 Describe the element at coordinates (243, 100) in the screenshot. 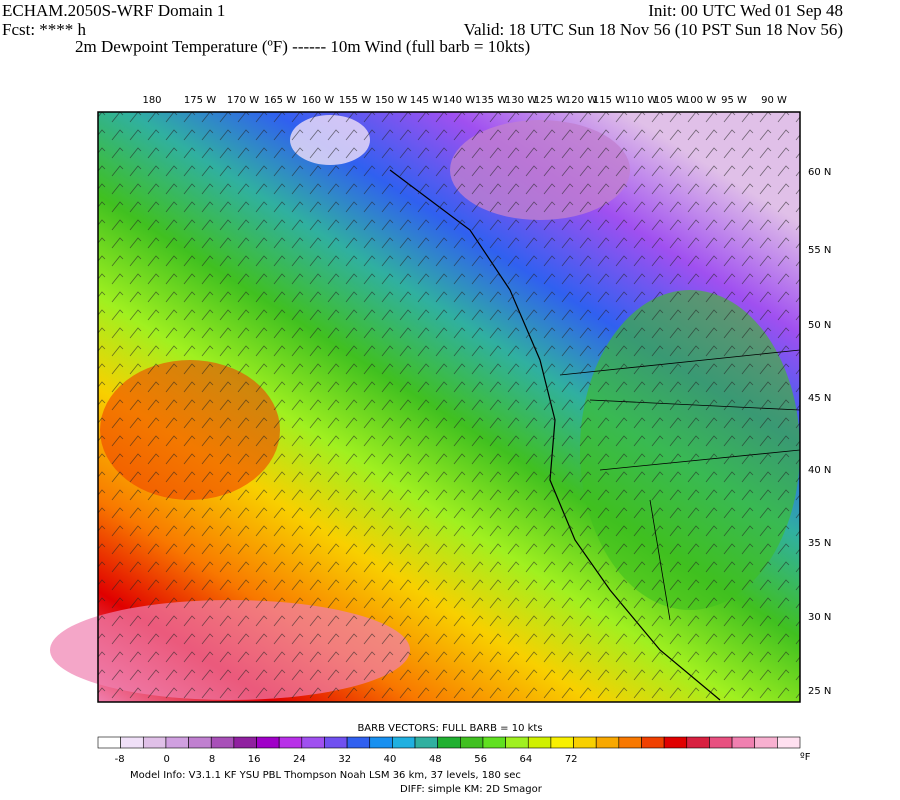

I see `longitude-label: 170 W` at that location.